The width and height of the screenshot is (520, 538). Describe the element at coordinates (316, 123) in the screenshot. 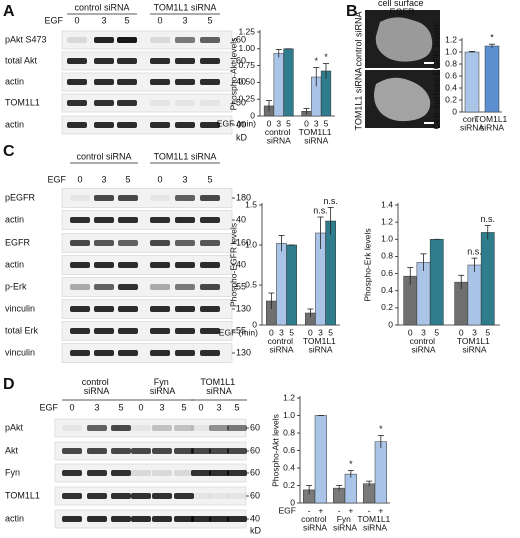

I see `x-tick-label: 3` at that location.